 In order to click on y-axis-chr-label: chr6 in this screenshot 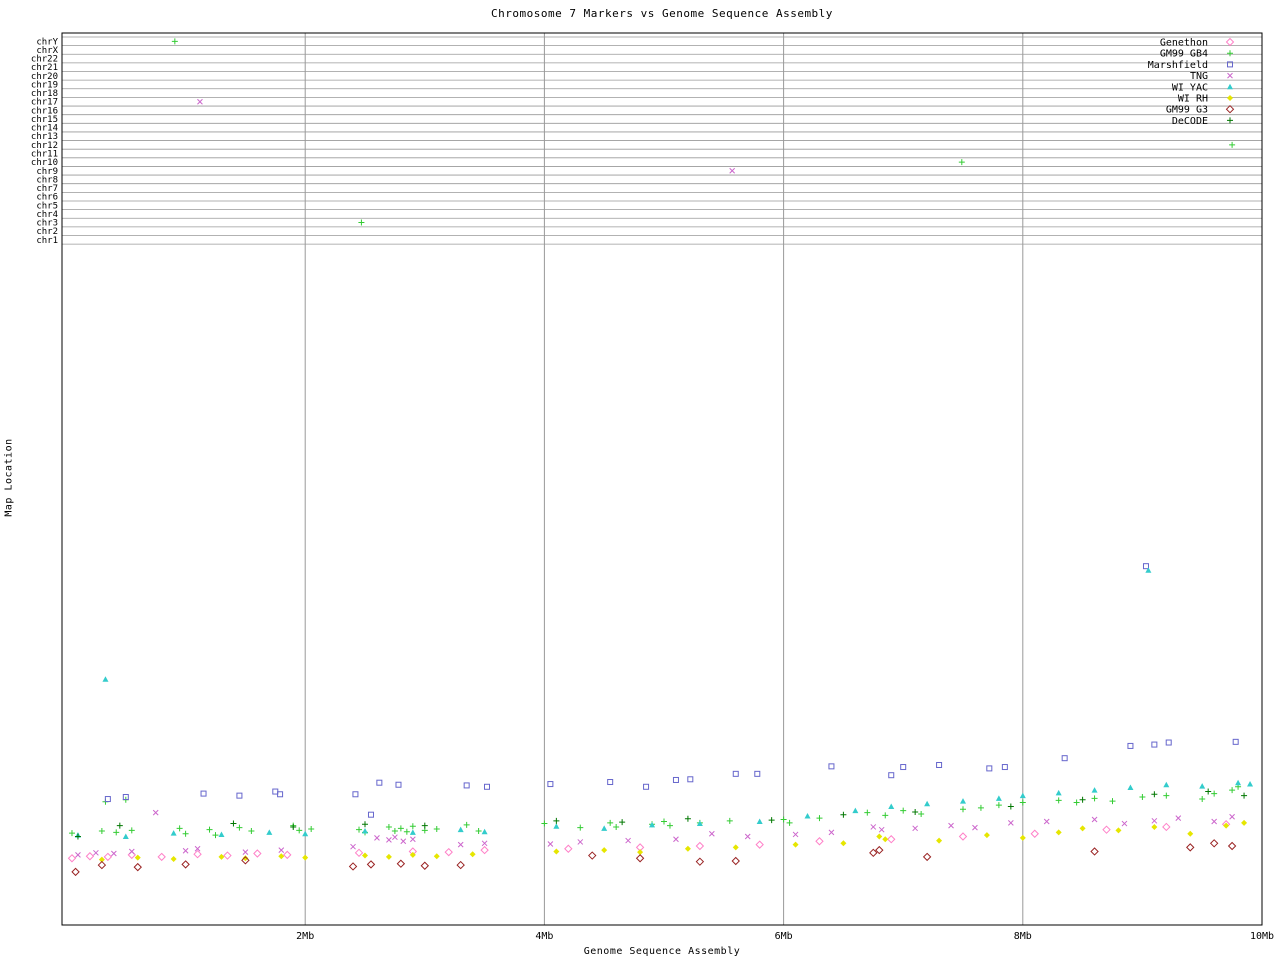, I will do `click(47, 198)`.